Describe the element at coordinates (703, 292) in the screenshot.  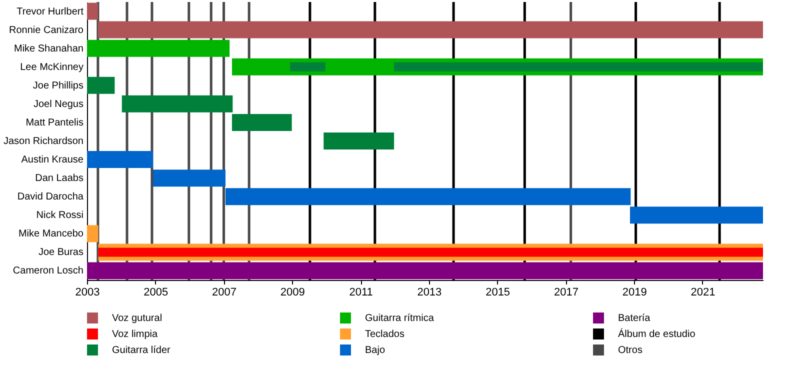
I see `x-tick-label: 2021` at that location.